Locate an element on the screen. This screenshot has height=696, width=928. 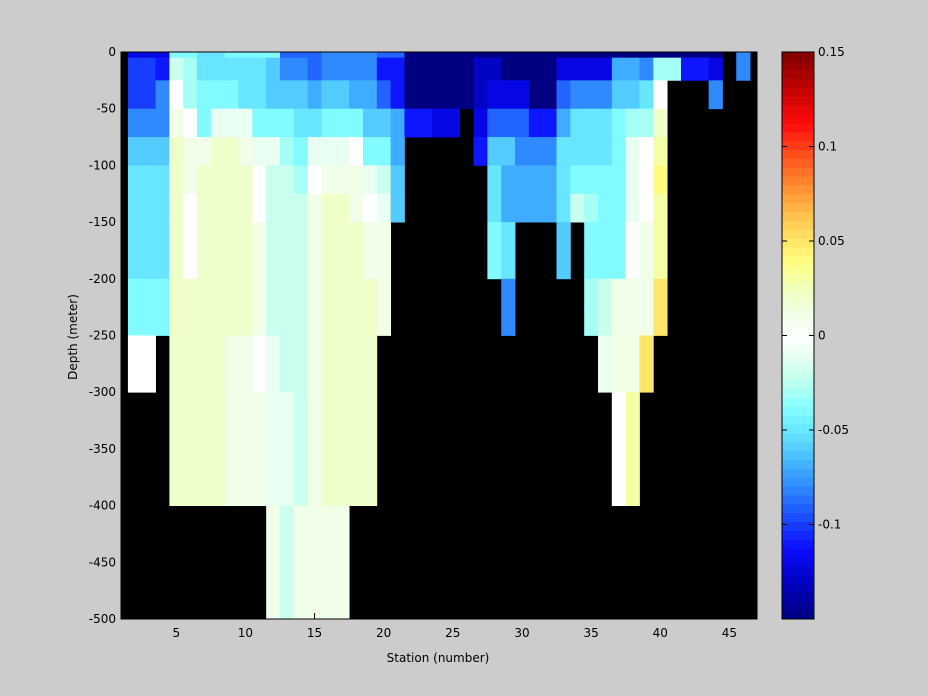
x-axis-label: Station (number) is located at coordinates (438, 658).